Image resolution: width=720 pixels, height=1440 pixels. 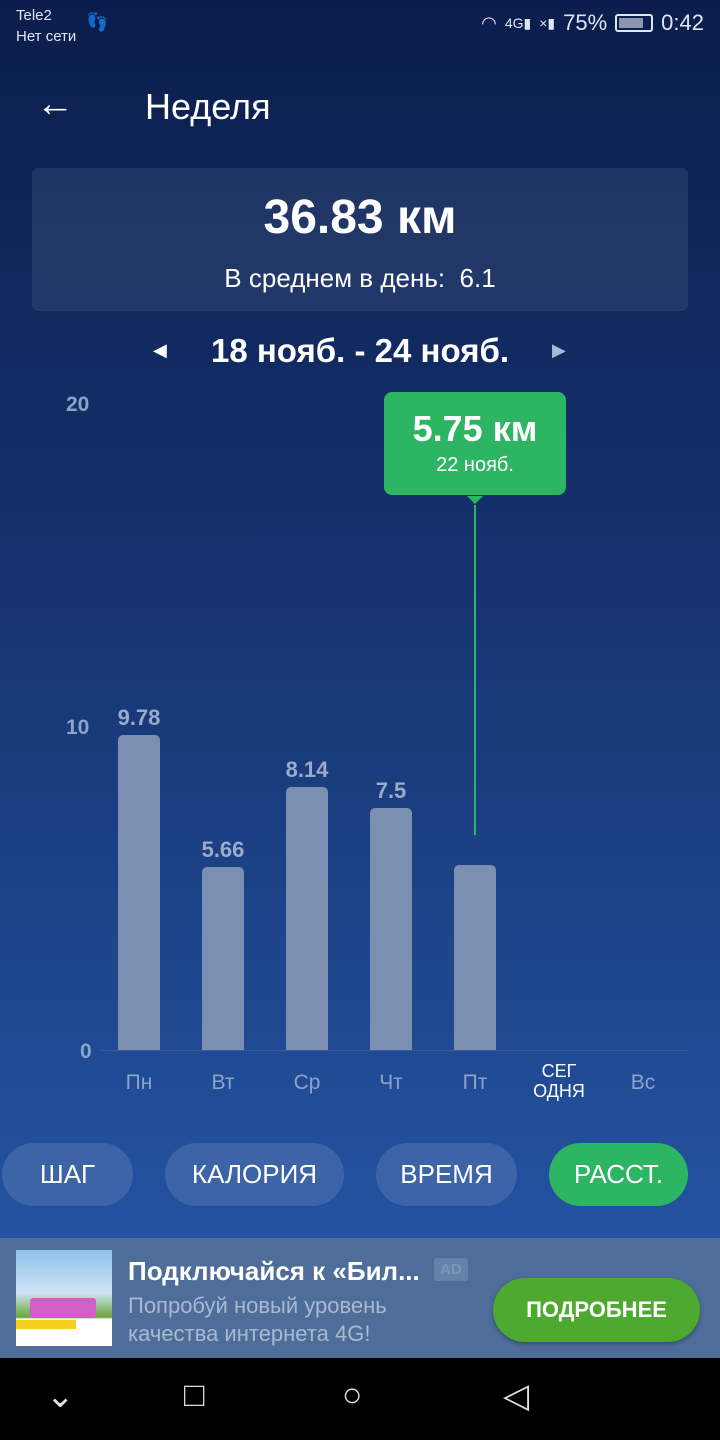 What do you see at coordinates (643, 1082) in the screenshot?
I see `x-tick-label: Вс` at bounding box center [643, 1082].